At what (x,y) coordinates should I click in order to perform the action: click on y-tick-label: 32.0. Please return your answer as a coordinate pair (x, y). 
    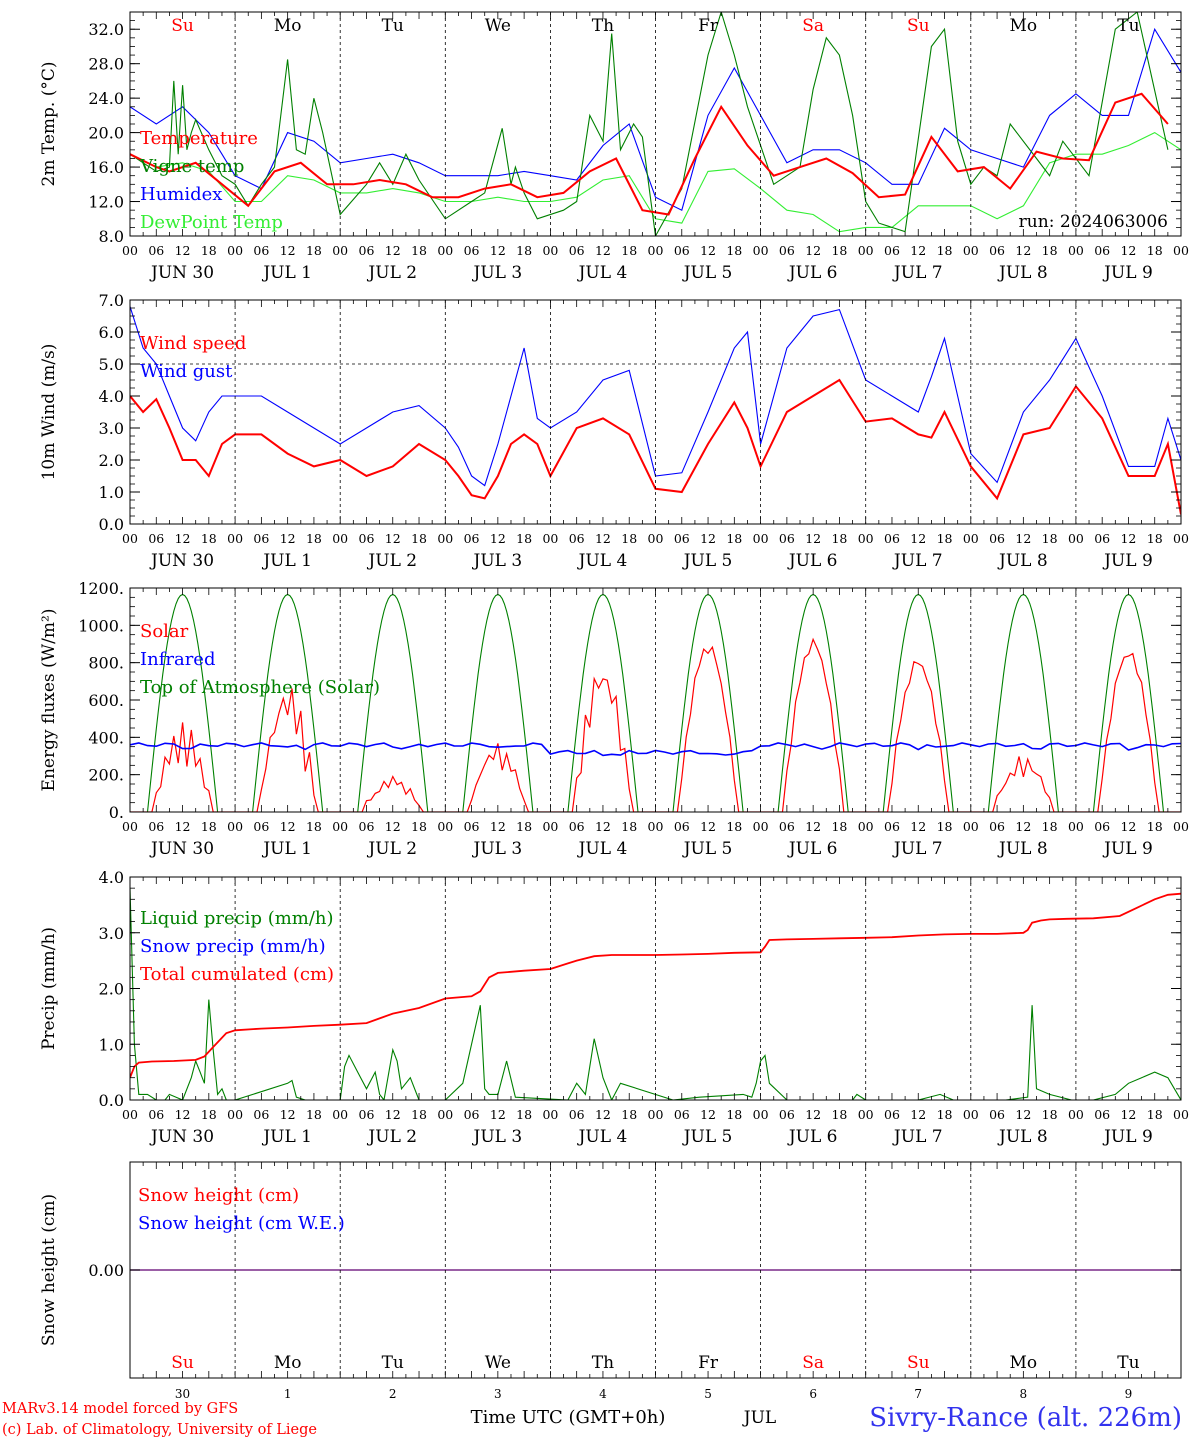
    Looking at the image, I should click on (106, 29).